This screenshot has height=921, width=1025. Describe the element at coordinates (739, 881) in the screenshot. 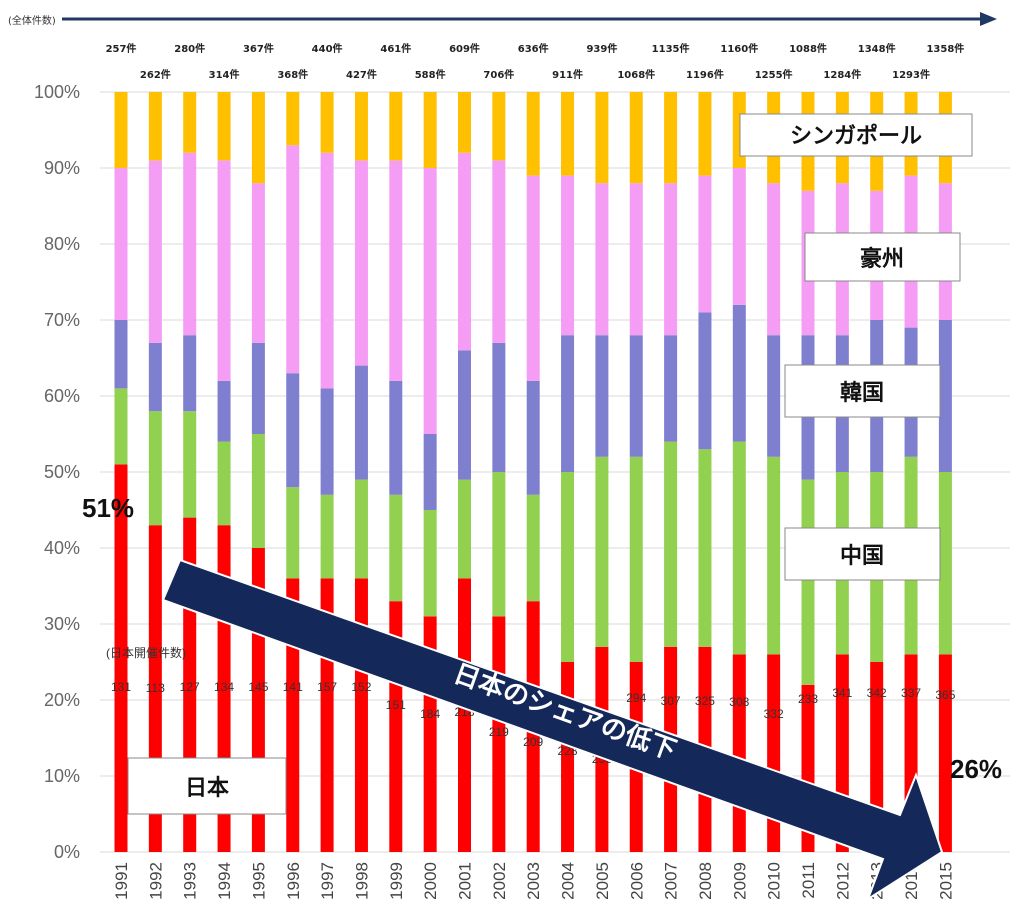

I see `x-tick-label: 2009` at that location.